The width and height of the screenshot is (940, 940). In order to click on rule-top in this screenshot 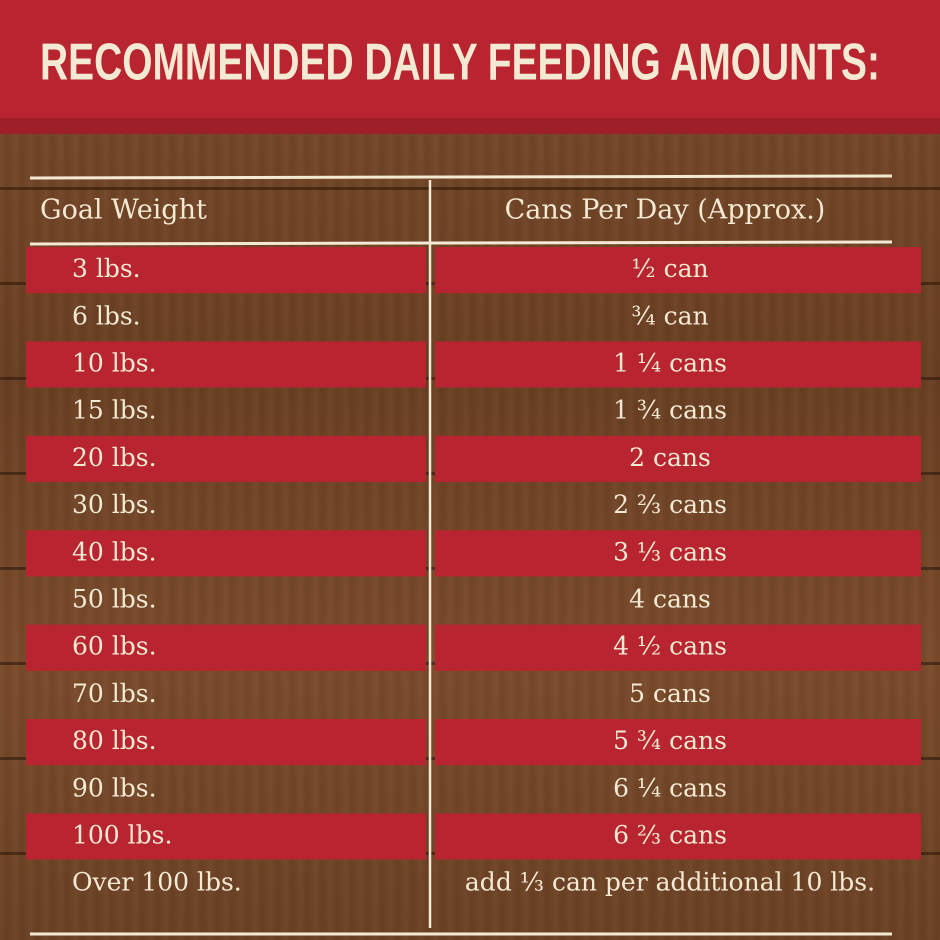, I will do `click(461, 177)`.